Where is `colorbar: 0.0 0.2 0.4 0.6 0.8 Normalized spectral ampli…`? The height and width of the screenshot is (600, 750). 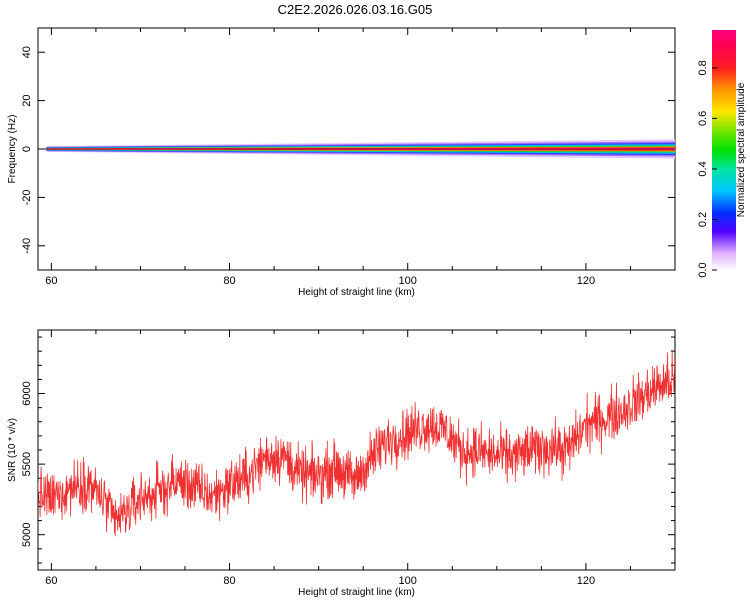 colorbar: 0.0 0.2 0.4 0.6 0.8 Normalized spectral ampli… is located at coordinates (722, 154).